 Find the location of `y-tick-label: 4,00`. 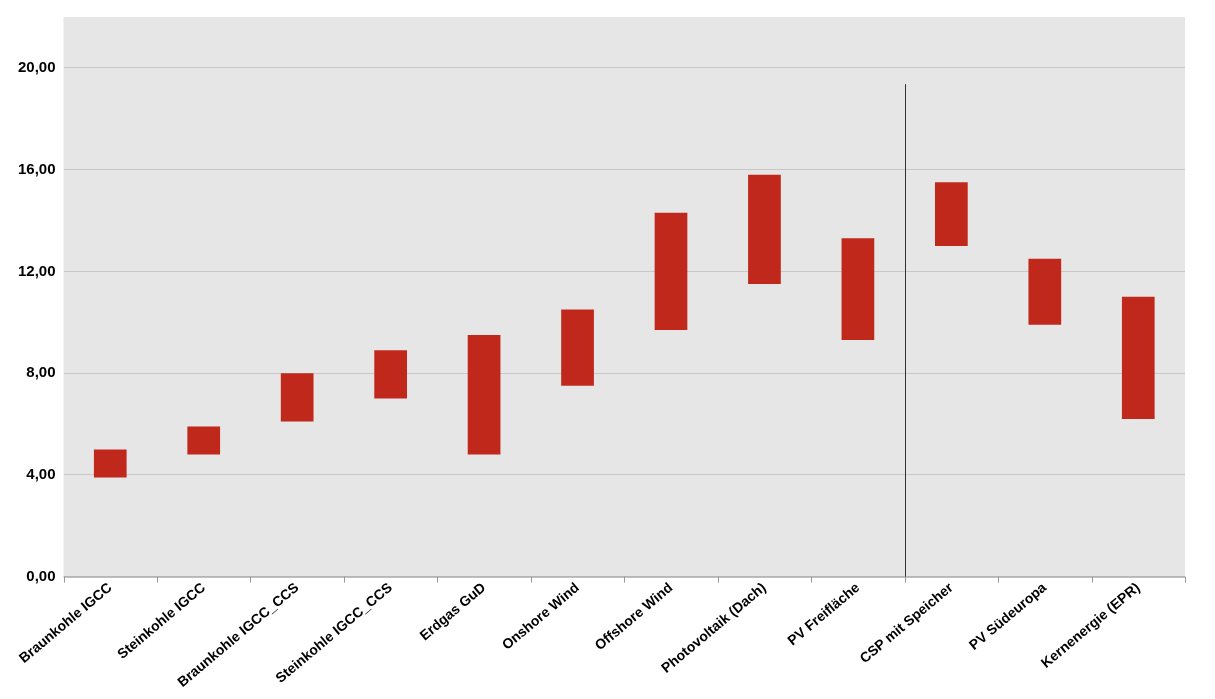

y-tick-label: 4,00 is located at coordinates (41, 474).